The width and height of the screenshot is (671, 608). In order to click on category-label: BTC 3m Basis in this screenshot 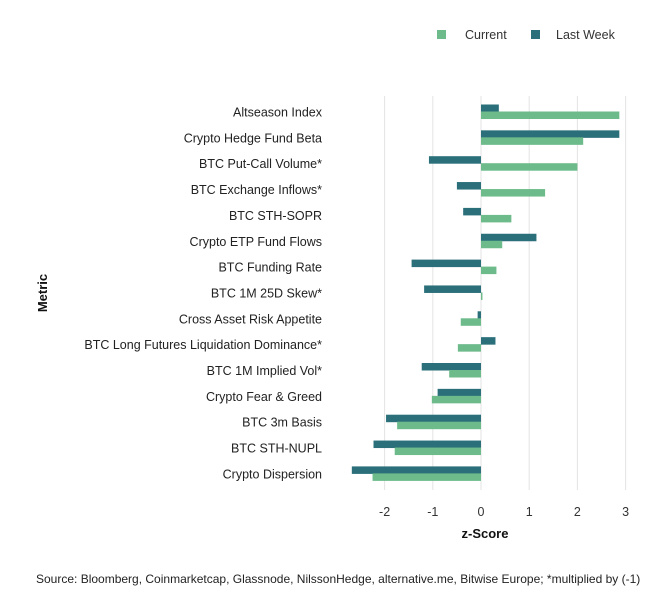, I will do `click(282, 423)`.